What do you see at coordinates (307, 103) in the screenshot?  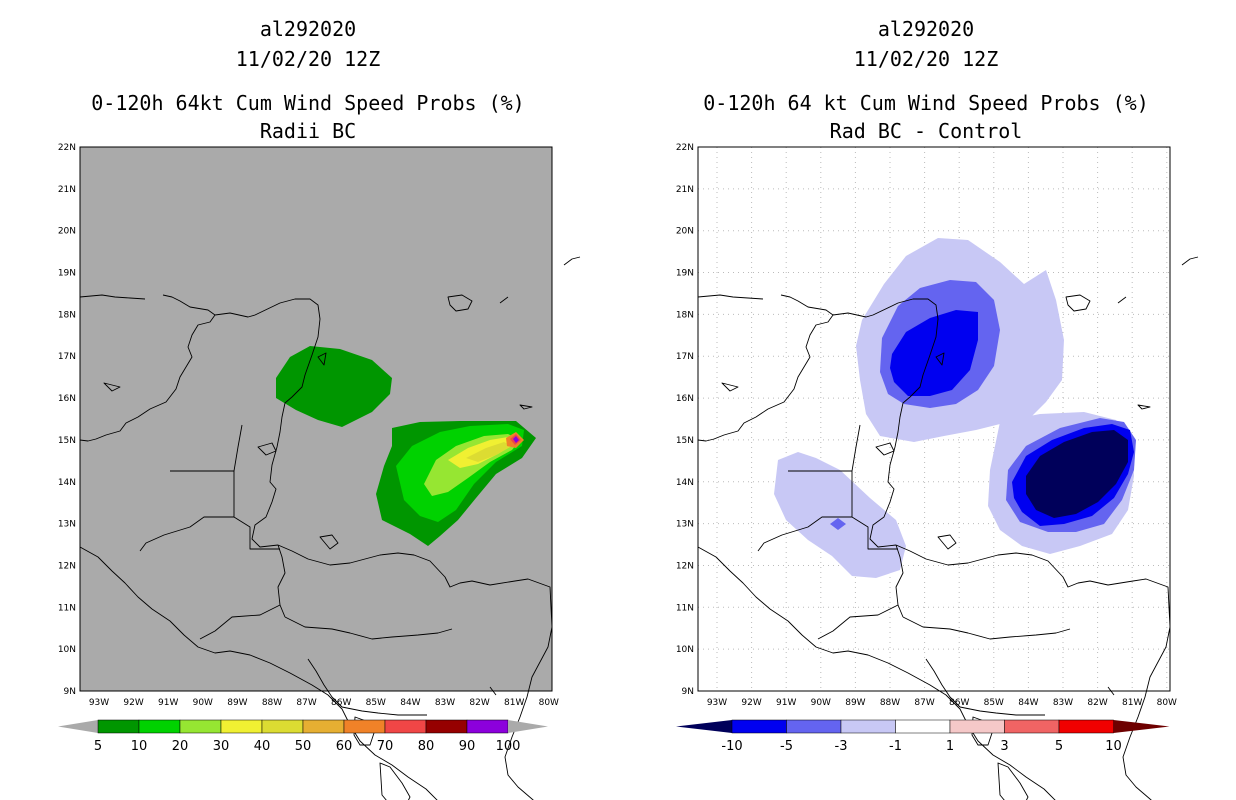 I see `left-title-product: 0-120h 64kt Cum Wind Speed Probs (%)` at bounding box center [307, 103].